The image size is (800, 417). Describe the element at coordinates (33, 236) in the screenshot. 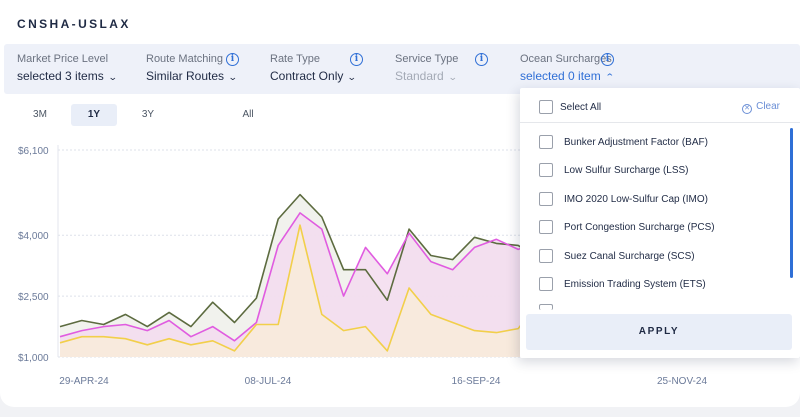

I see `y-tick-label: $4,000` at that location.